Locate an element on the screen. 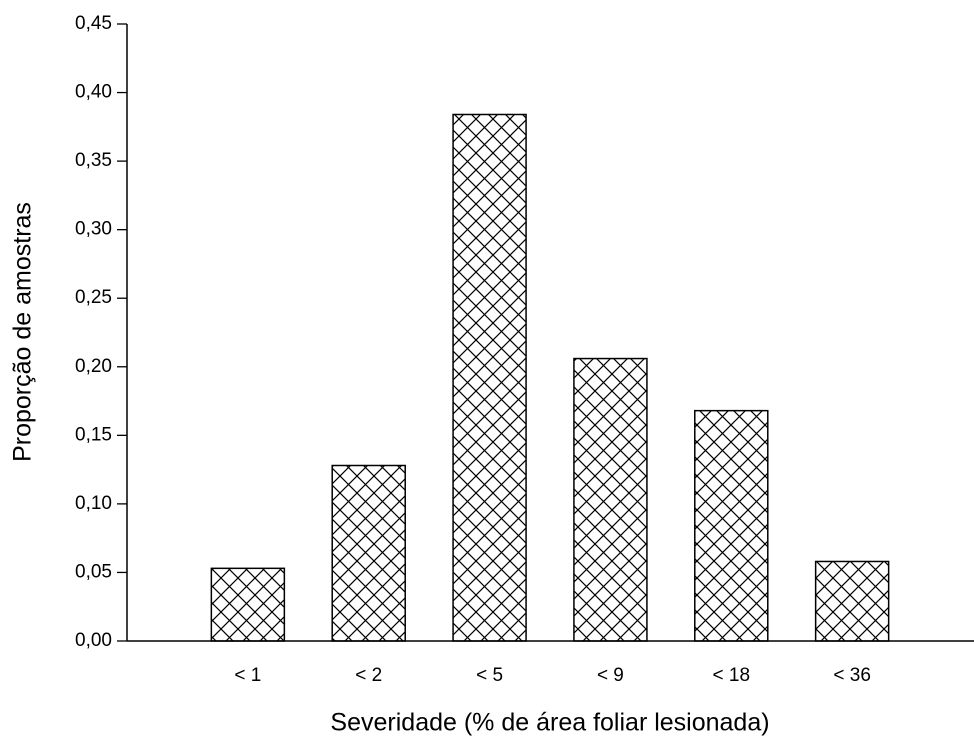 This screenshot has height=742, width=974. y-tick-label: 0,15 is located at coordinates (93, 434).